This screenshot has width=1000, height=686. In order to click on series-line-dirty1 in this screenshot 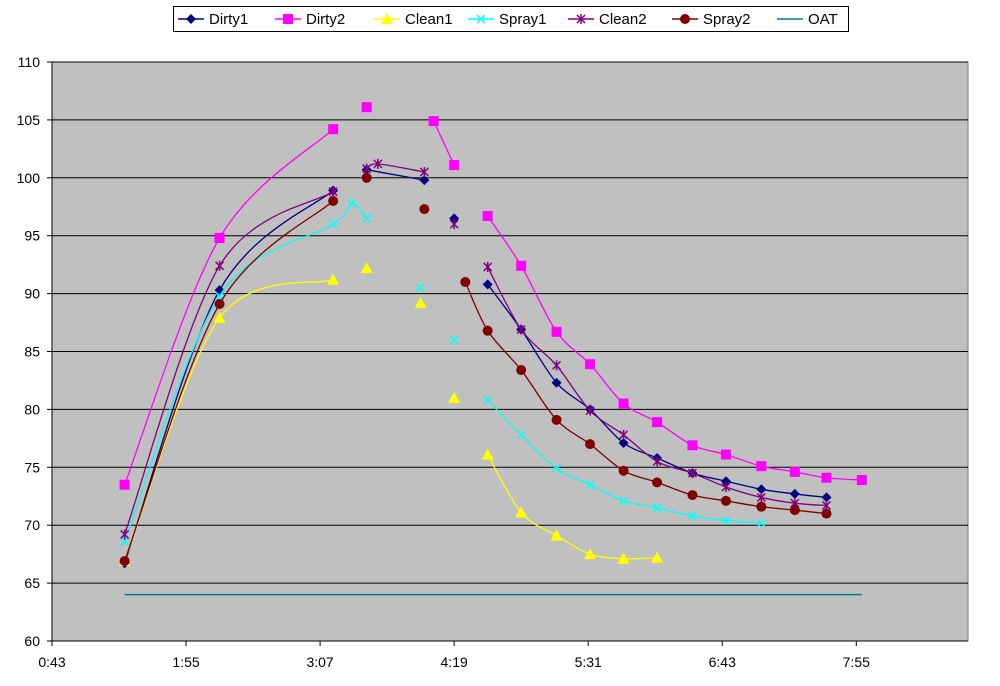, I will do `click(395, 175)`.